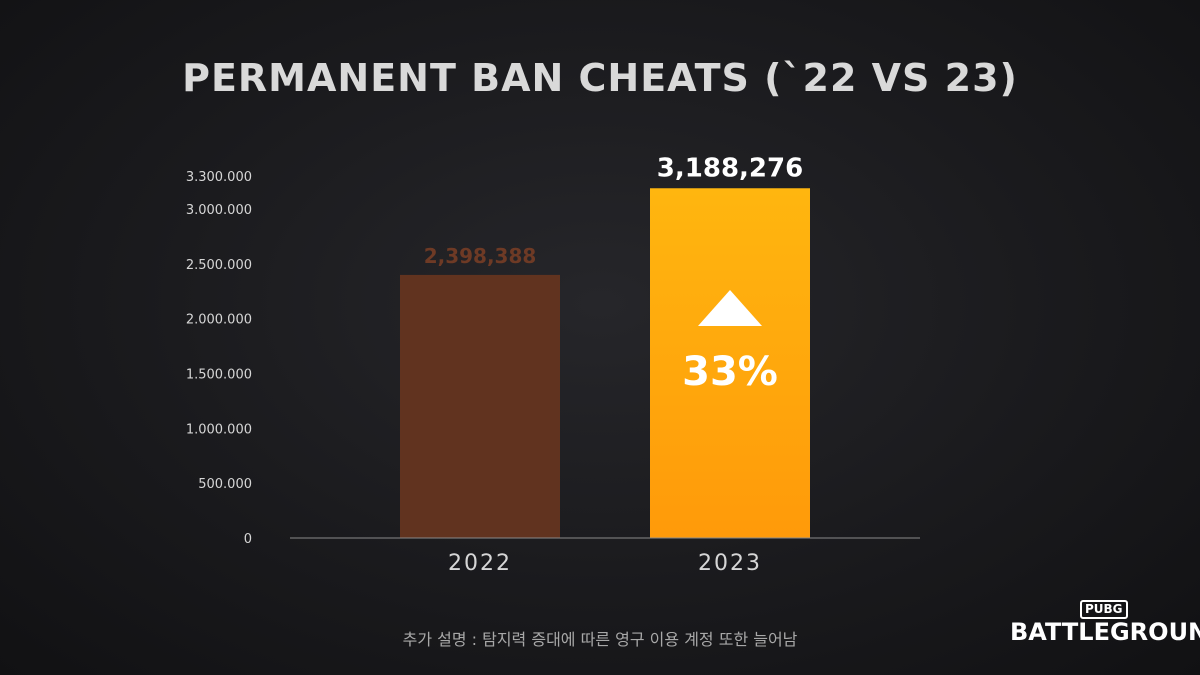  What do you see at coordinates (730, 563) in the screenshot?
I see `x-tick-label-2023: 2023` at bounding box center [730, 563].